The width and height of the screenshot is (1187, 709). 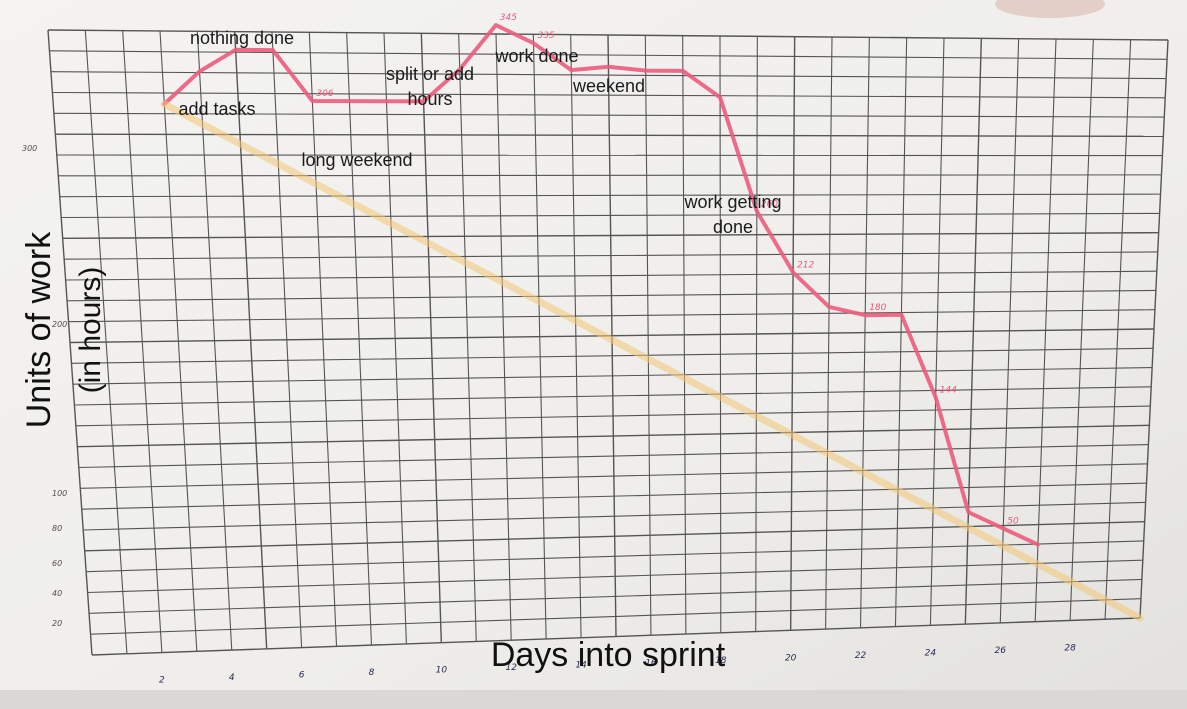 I want to click on page-edge-shadow, so click(x=593, y=699).